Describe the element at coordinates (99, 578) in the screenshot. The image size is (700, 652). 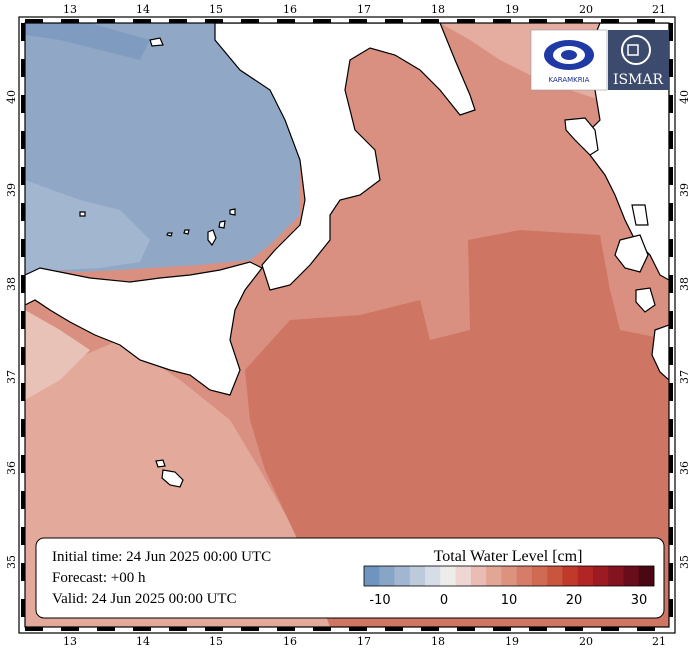
I see `forecast-label: Forecast: +00 h` at that location.